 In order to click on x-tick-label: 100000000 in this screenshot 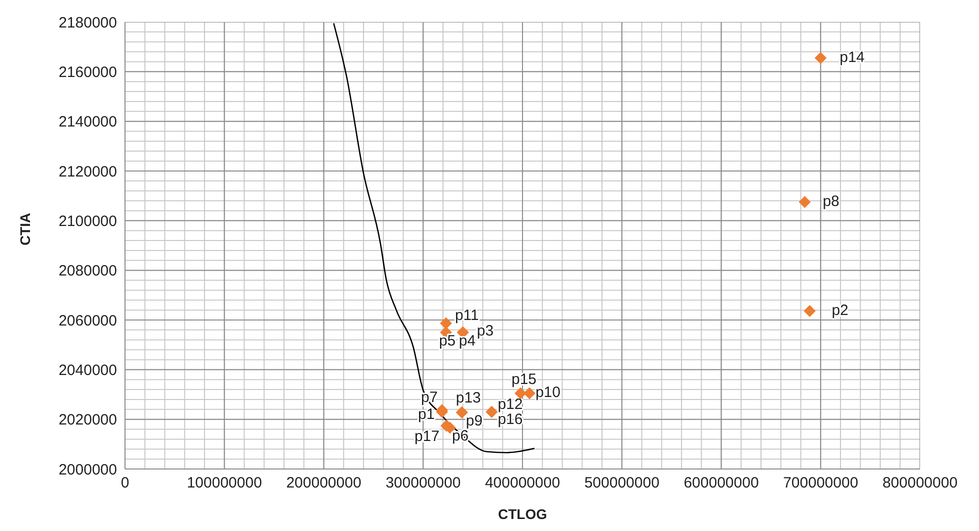, I will do `click(224, 483)`.